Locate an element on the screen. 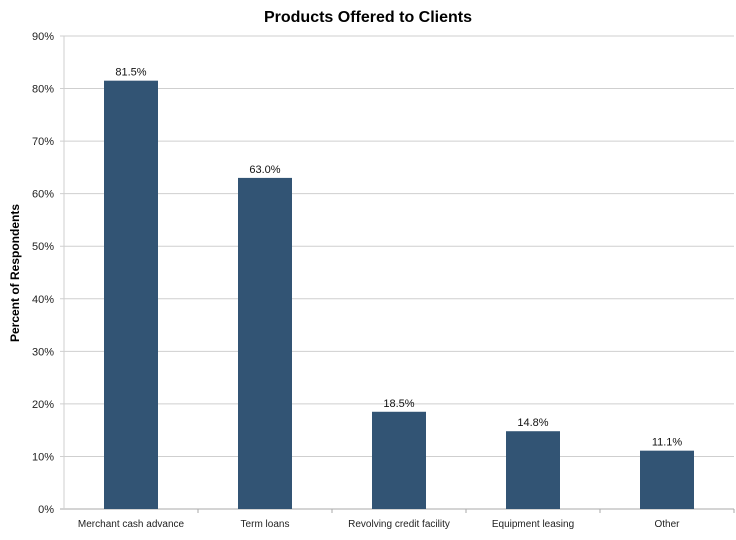  y-tick-label: 90% is located at coordinates (43, 37).